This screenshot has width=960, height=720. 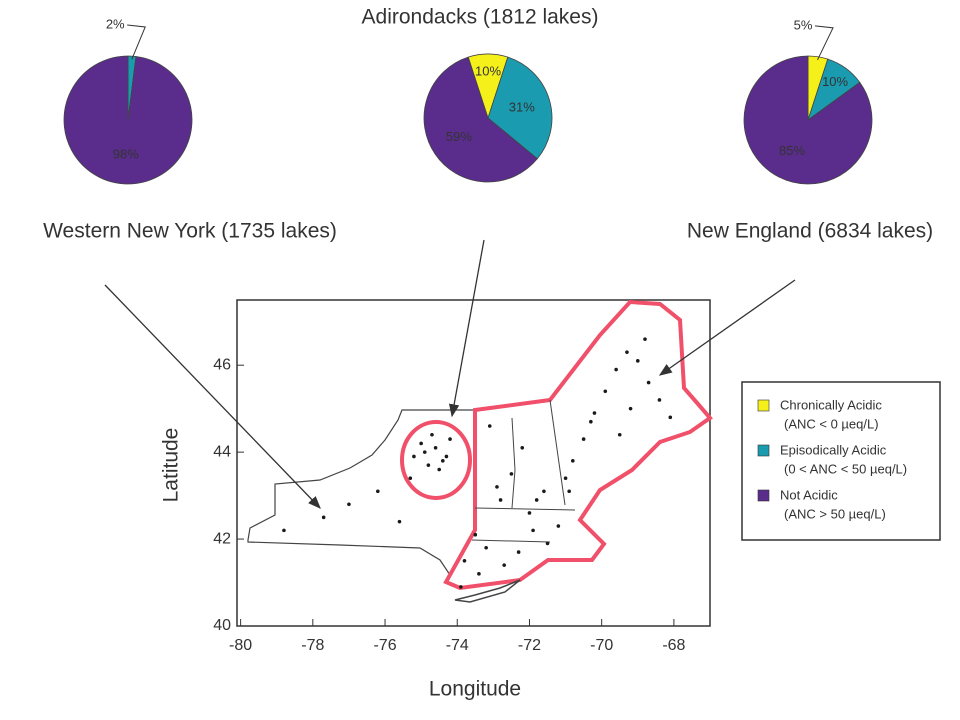 I want to click on legend-detail: (0 < ANC < 50 µeq/L), so click(x=845, y=468).